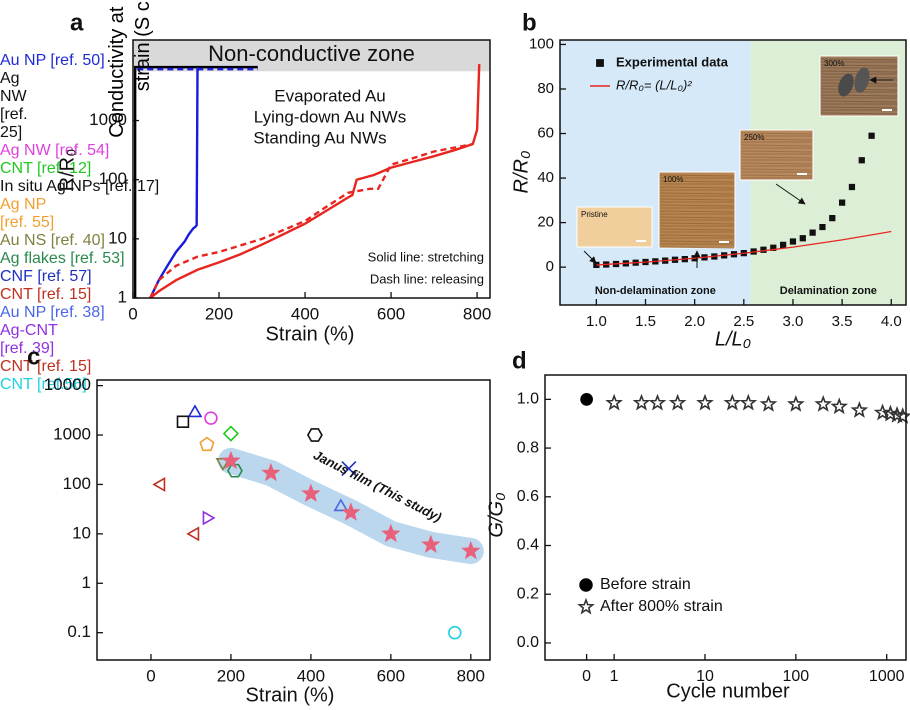 The height and width of the screenshot is (710, 910). Describe the element at coordinates (33, 356) in the screenshot. I see `panel-label: c` at that location.